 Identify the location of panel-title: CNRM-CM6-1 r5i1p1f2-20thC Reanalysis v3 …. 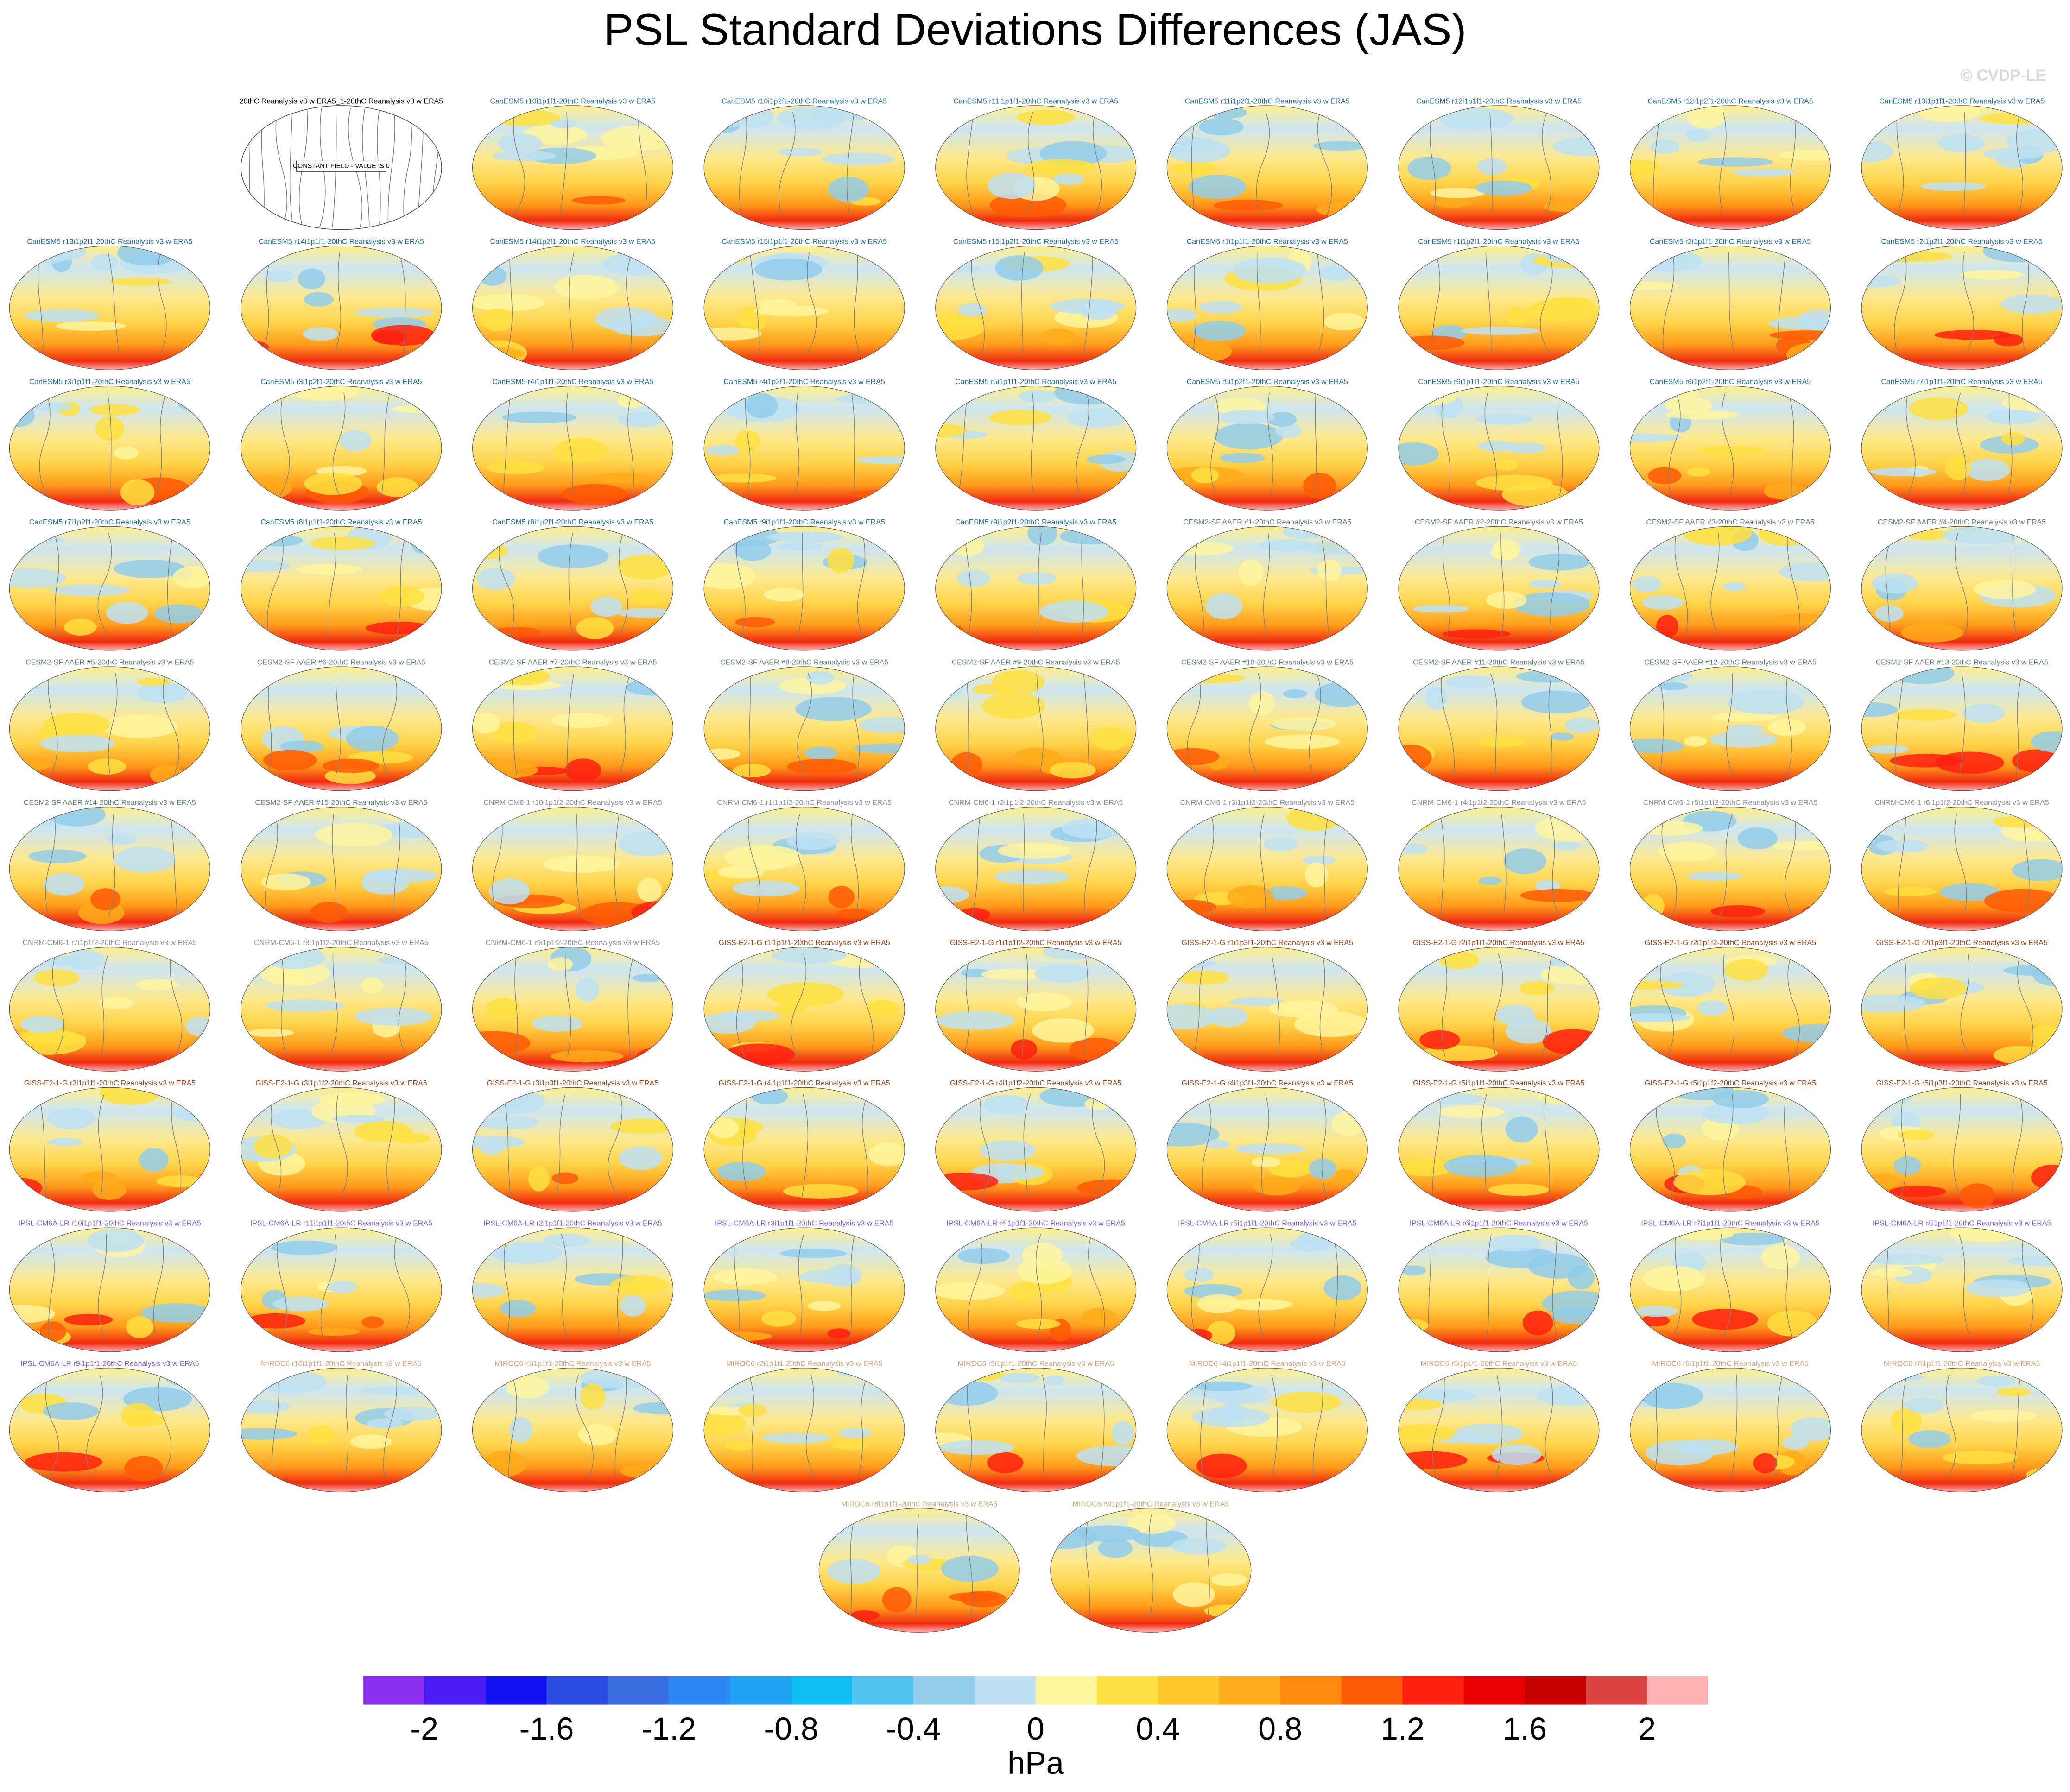
(1730, 803).